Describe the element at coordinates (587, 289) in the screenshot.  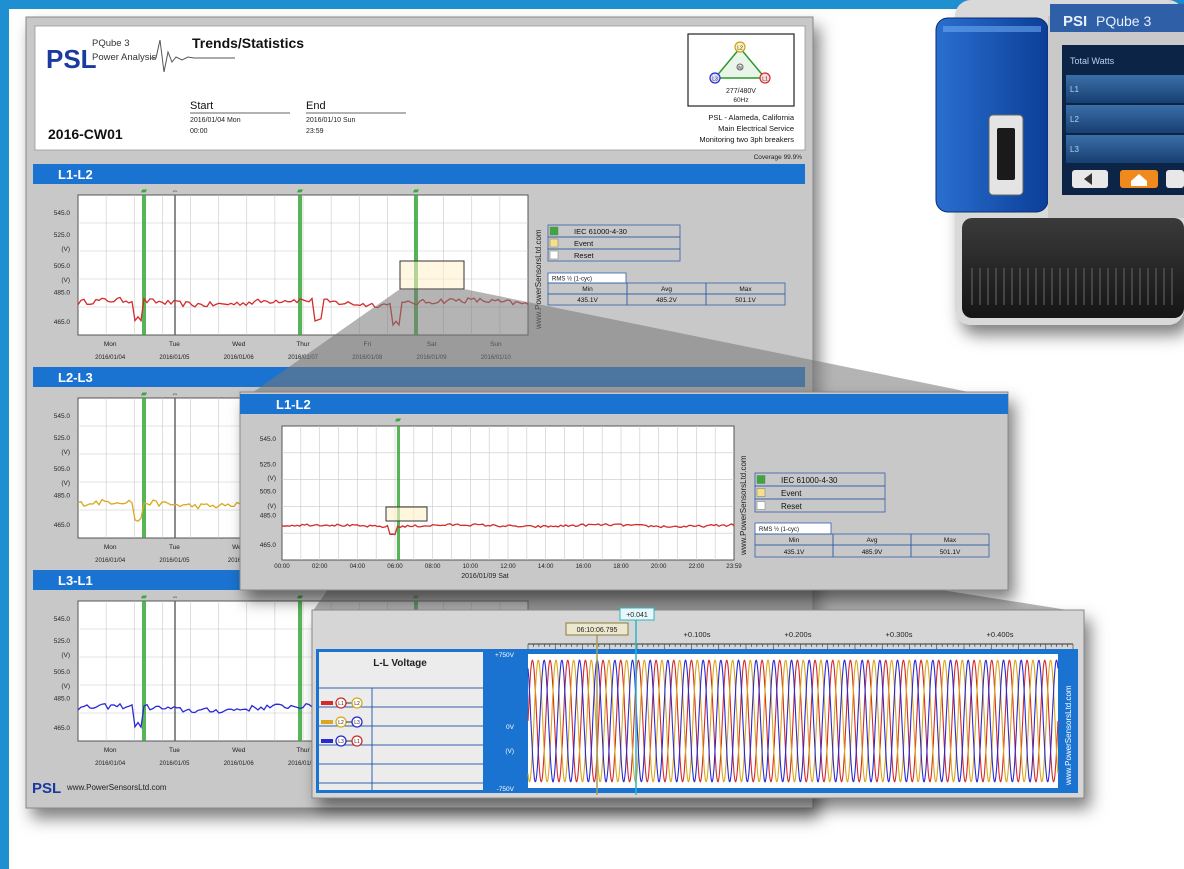
I see `stats-header: Min` at that location.